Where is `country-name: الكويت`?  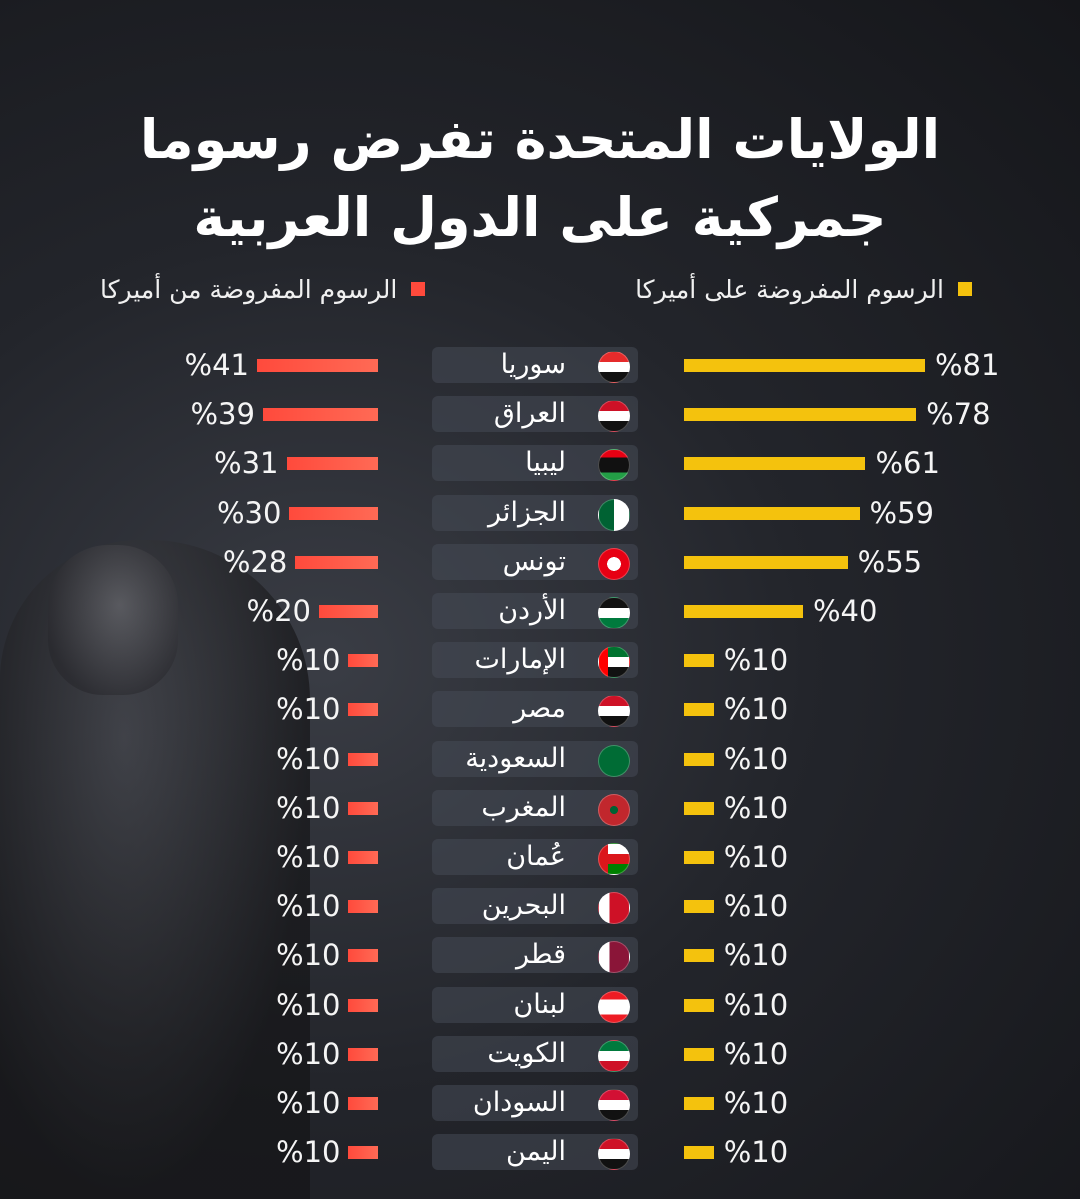
country-name: الكويت is located at coordinates (526, 1053).